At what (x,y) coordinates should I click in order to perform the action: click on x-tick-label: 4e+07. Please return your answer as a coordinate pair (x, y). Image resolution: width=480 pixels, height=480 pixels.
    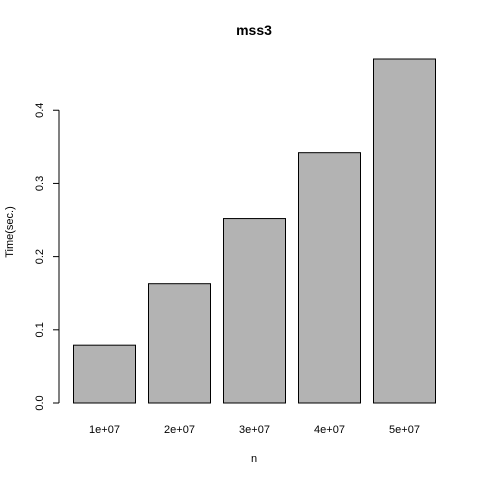
    Looking at the image, I should click on (329, 430).